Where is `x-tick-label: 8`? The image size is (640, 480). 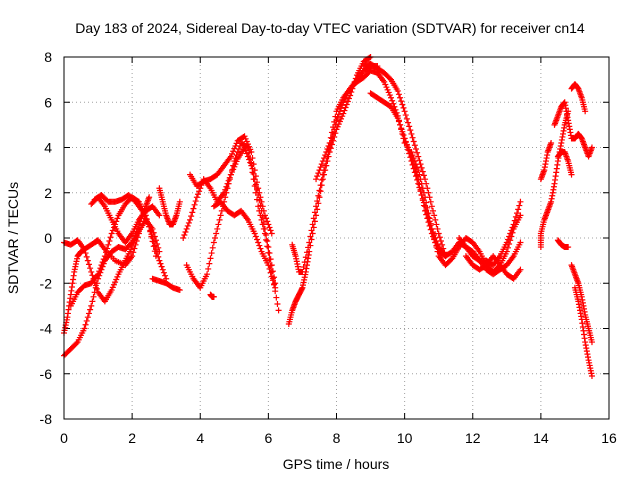
x-tick-label: 8 is located at coordinates (337, 438).